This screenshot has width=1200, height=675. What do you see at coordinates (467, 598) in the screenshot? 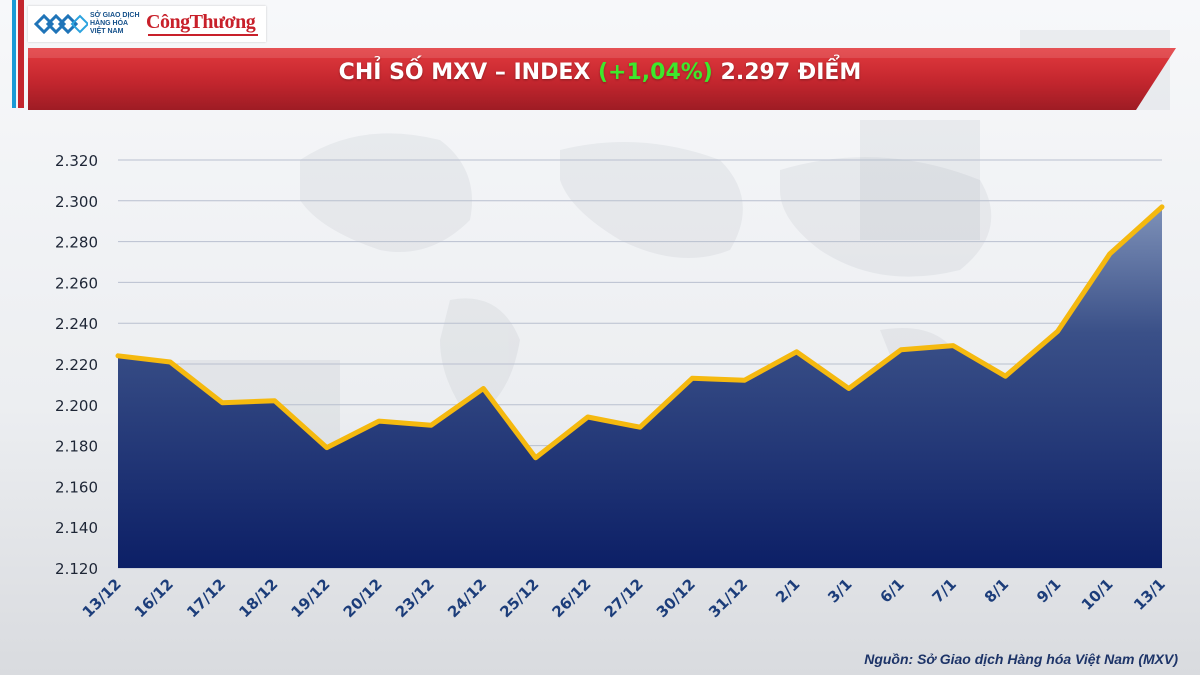
I see `x-tick-label: 24/12` at bounding box center [467, 598].